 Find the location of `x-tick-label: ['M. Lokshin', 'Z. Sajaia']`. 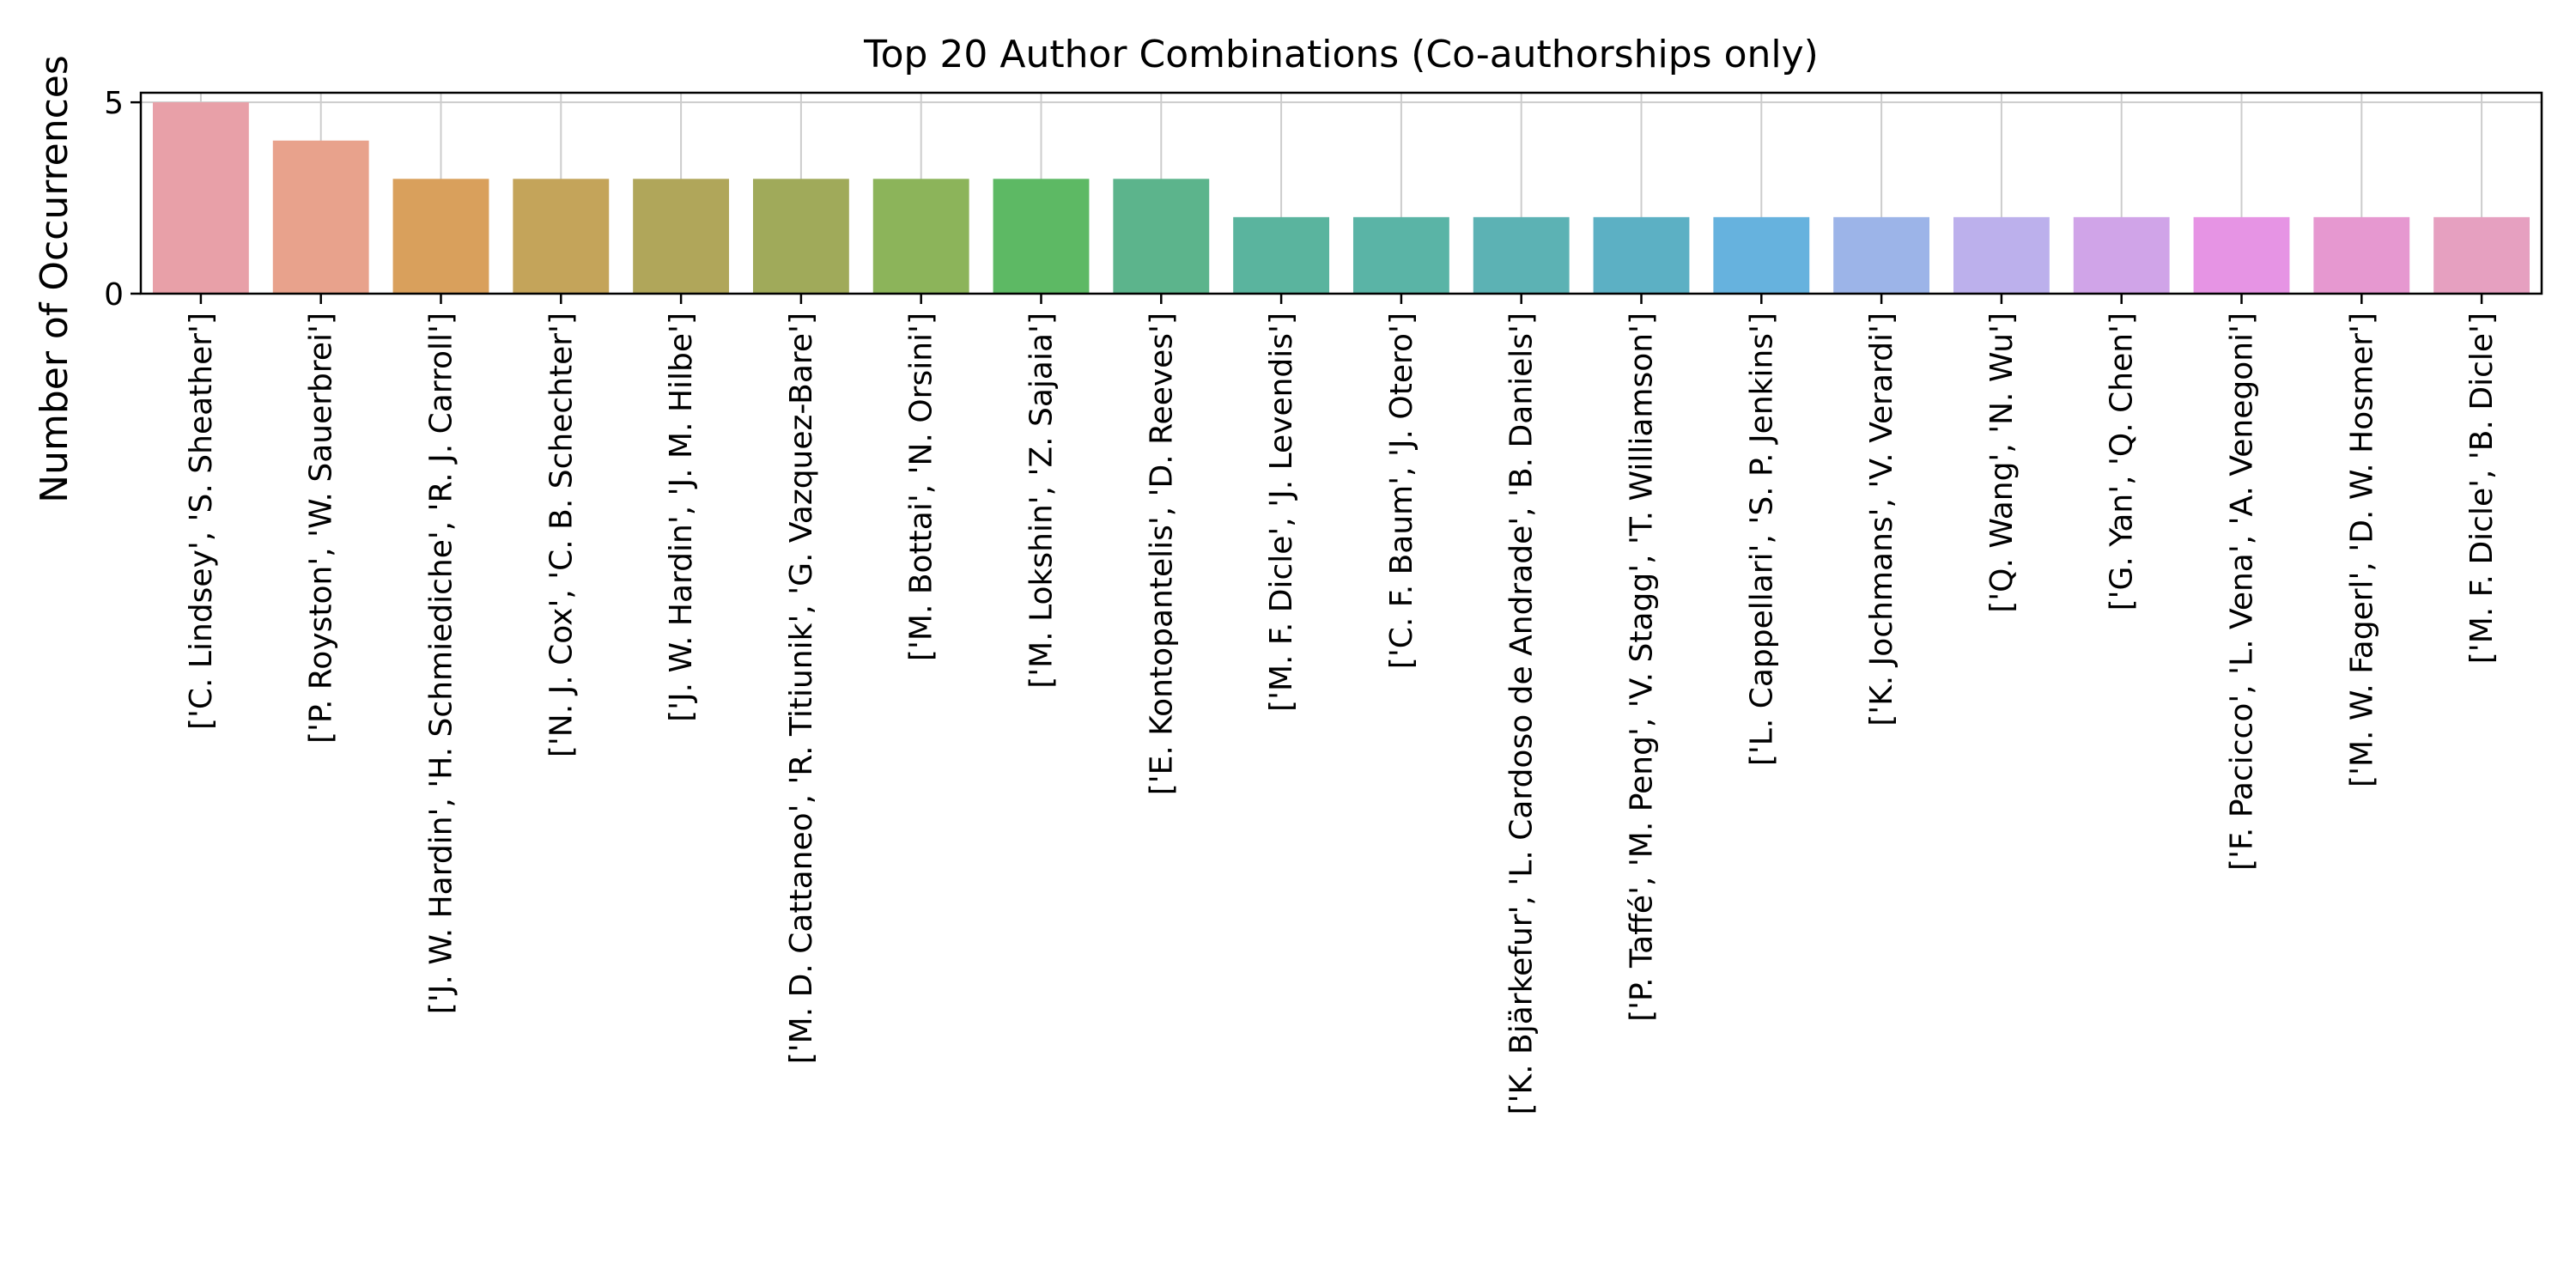

x-tick-label: ['M. Lokshin', 'Z. Sajaia'] is located at coordinates (1042, 501).